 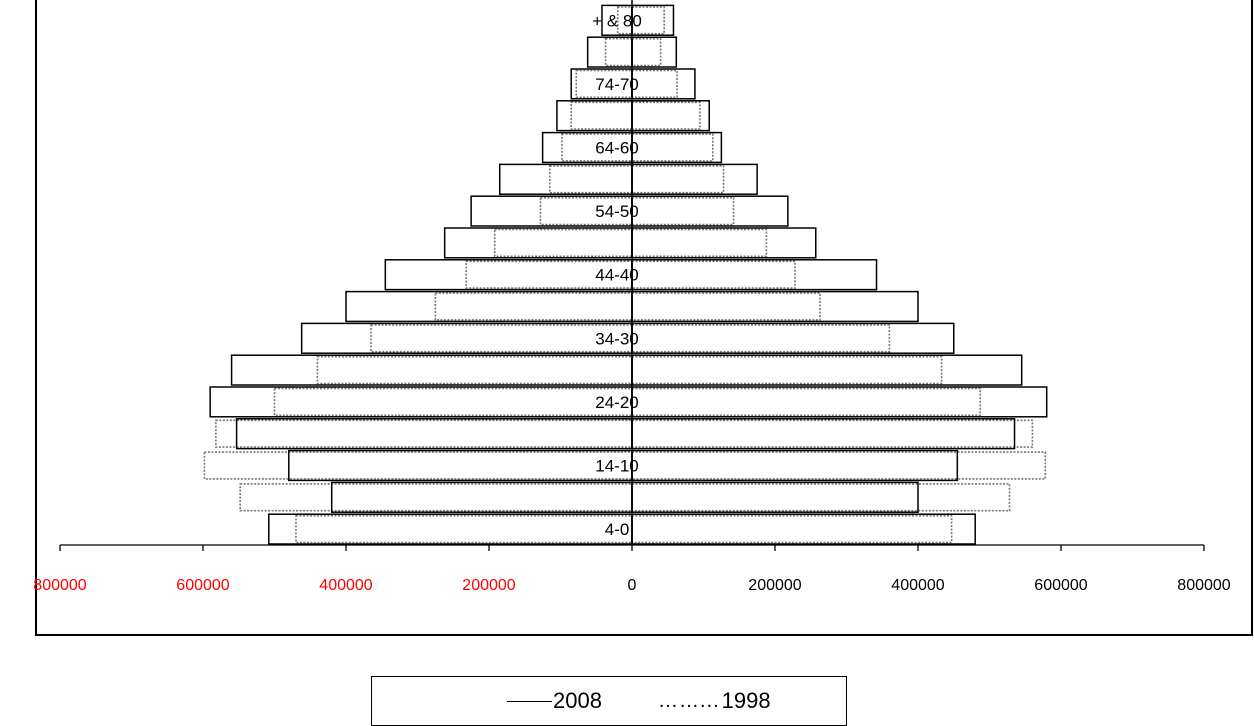 What do you see at coordinates (616, 338) in the screenshot?
I see `age-group-label: 34-30` at bounding box center [616, 338].